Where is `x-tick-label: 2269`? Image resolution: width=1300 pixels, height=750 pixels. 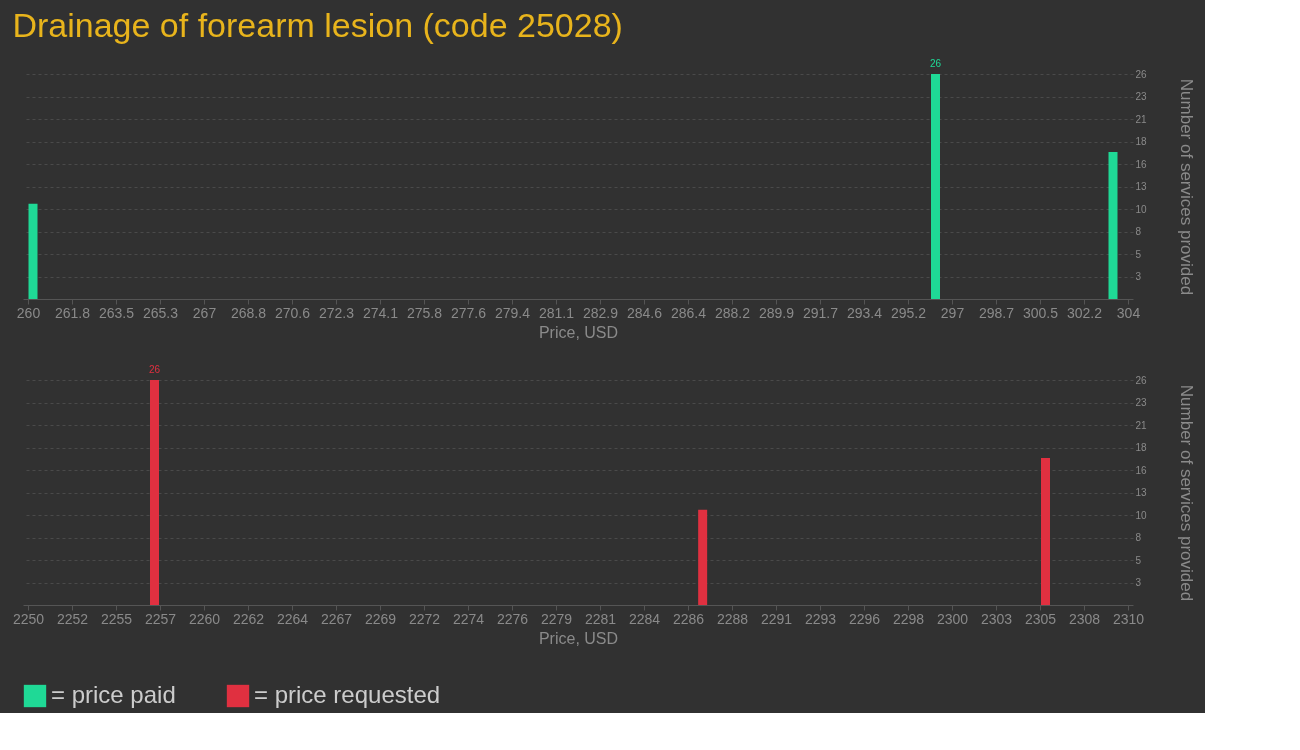
x-tick-label: 2269 is located at coordinates (380, 618).